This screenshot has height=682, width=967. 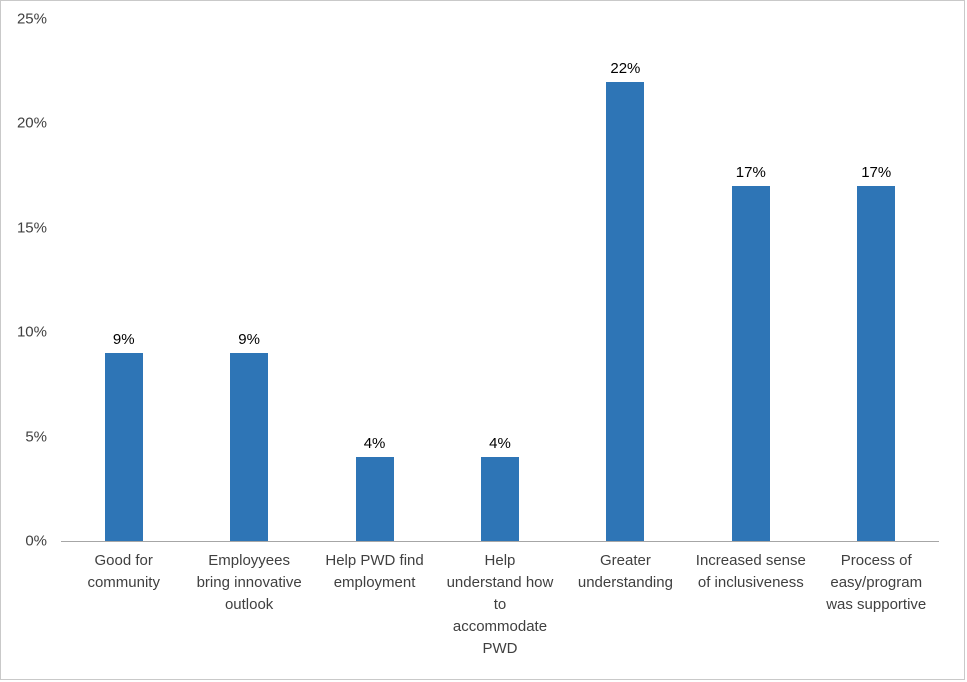 What do you see at coordinates (876, 582) in the screenshot?
I see `x-axis-category-label: Process of easy/program was supportive` at bounding box center [876, 582].